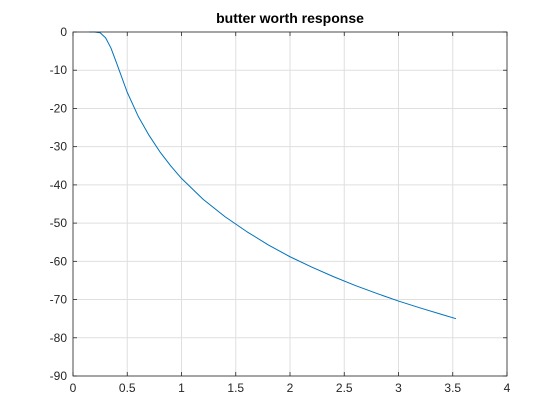 The width and height of the screenshot is (560, 420). What do you see at coordinates (452, 388) in the screenshot?
I see `x-tick-label: 3.5` at bounding box center [452, 388].